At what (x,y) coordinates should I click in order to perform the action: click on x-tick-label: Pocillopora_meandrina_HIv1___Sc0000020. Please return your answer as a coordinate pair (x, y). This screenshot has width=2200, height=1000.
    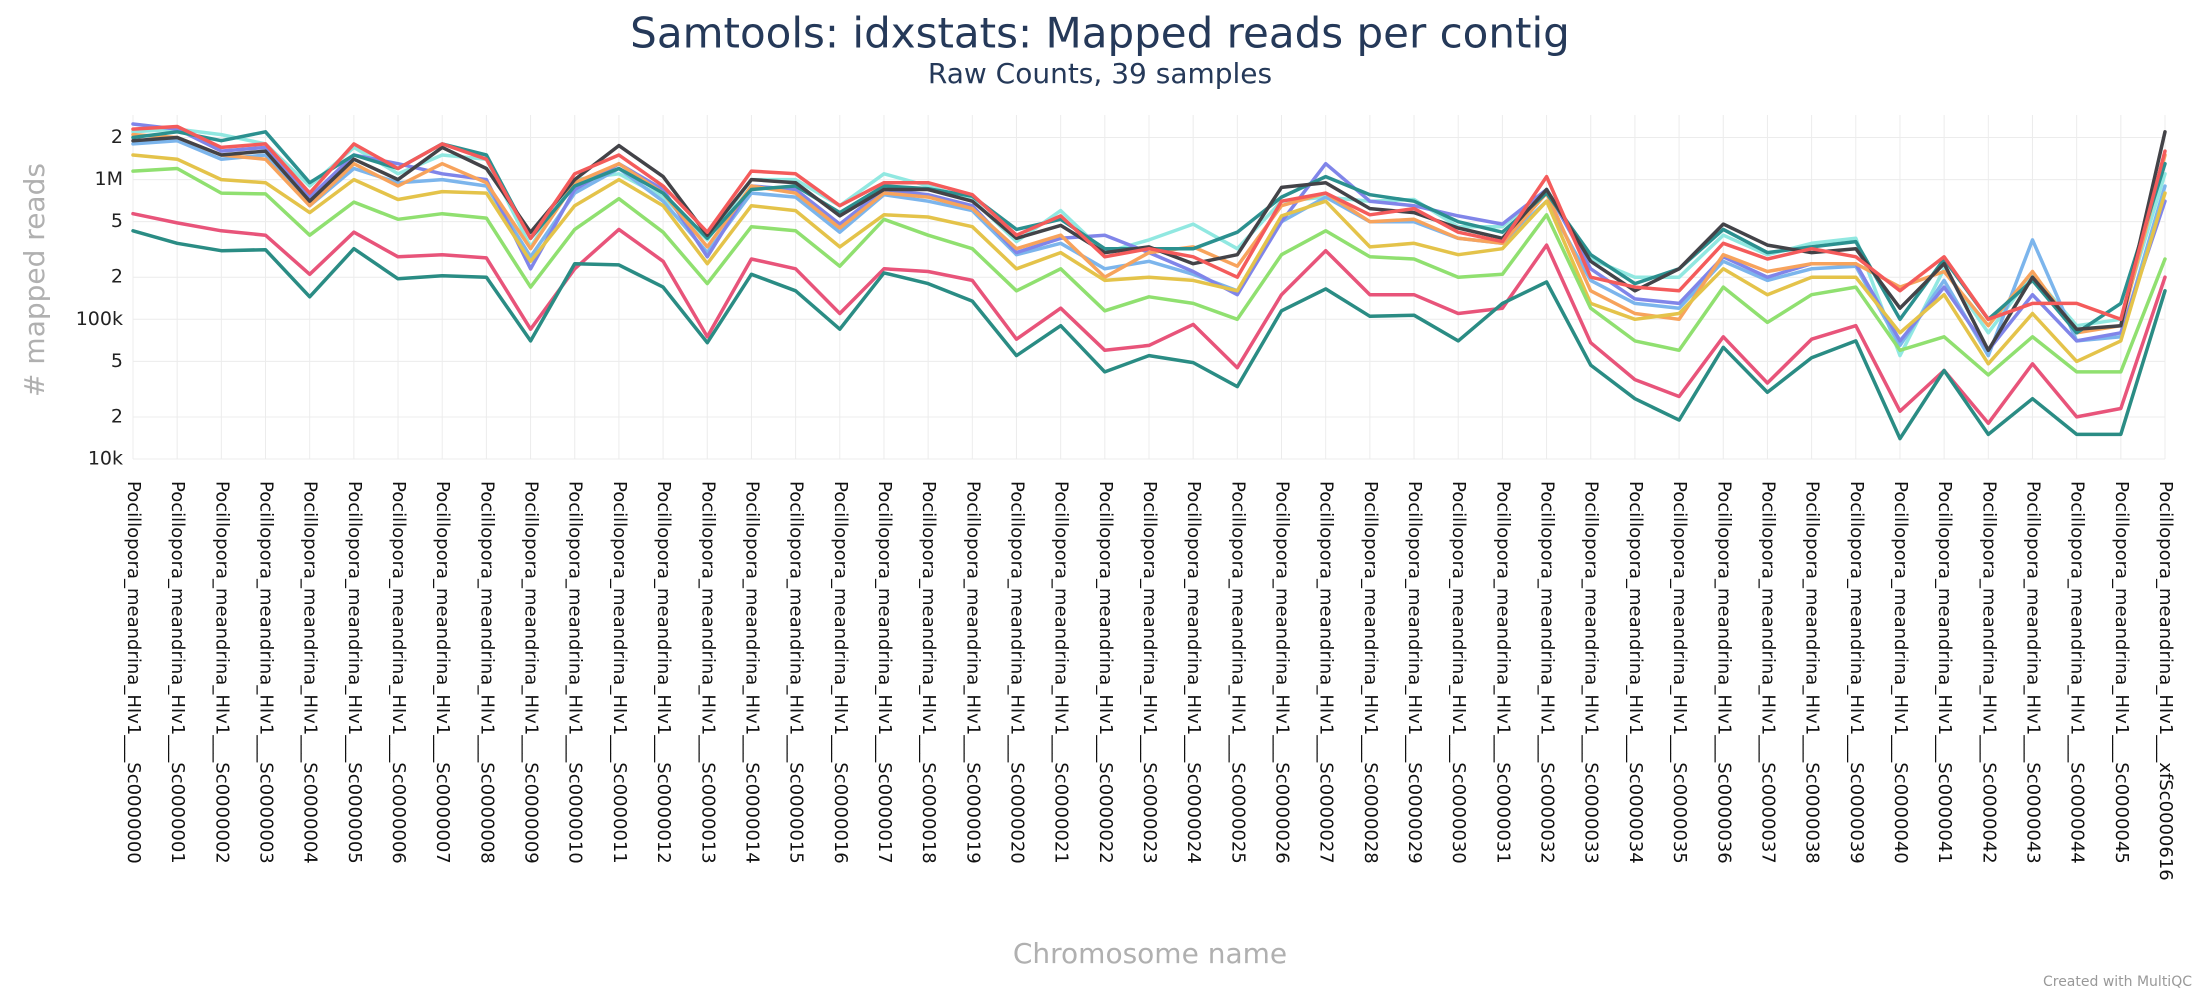
    Looking at the image, I should click on (1016, 672).